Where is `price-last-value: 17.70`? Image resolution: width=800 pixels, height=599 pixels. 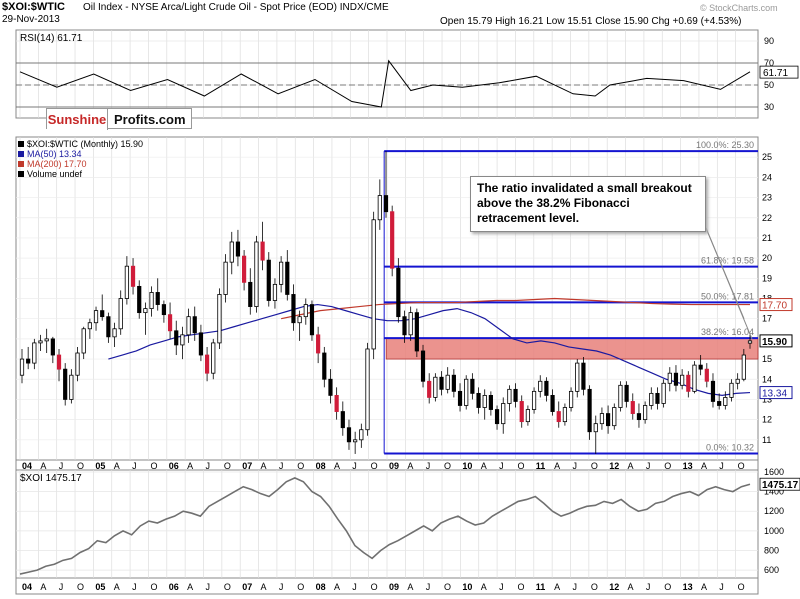 price-last-value: 17.70 is located at coordinates (774, 306).